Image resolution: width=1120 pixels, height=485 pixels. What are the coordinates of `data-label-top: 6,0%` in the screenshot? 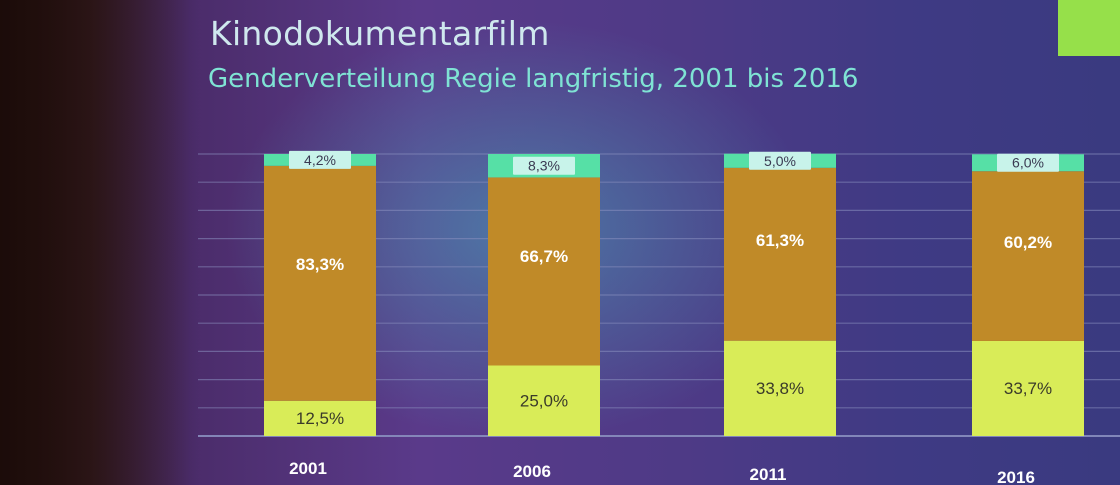 It's located at (1028, 163).